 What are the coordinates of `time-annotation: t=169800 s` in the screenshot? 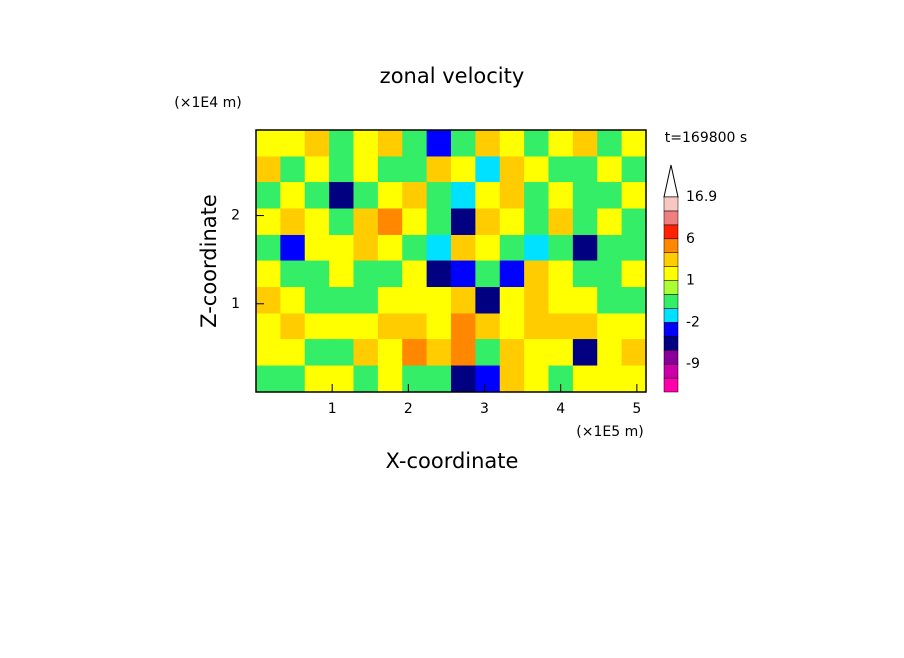 It's located at (706, 138).